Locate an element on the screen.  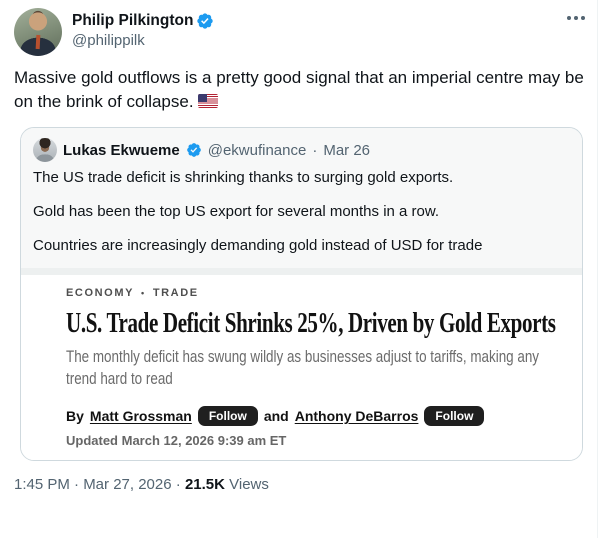
article-media-top-band is located at coordinates (301, 271).